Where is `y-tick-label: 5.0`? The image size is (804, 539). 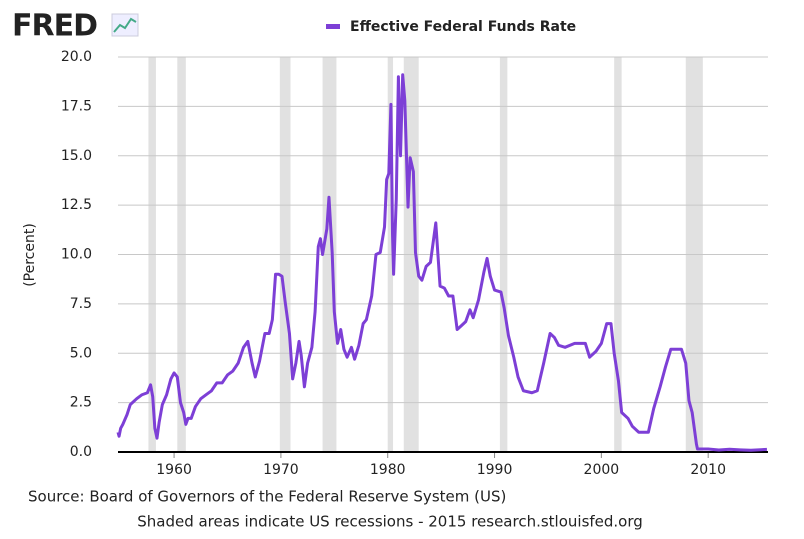 y-tick-label: 5.0 is located at coordinates (81, 353).